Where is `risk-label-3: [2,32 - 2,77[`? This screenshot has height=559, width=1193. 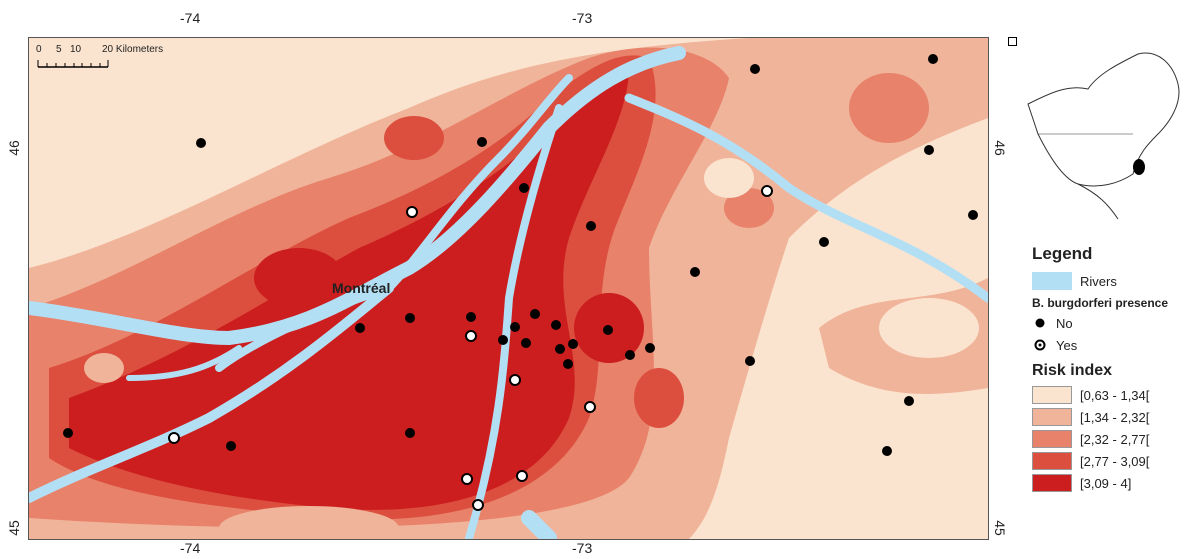 risk-label-3: [2,32 - 2,77[ is located at coordinates (1115, 439).